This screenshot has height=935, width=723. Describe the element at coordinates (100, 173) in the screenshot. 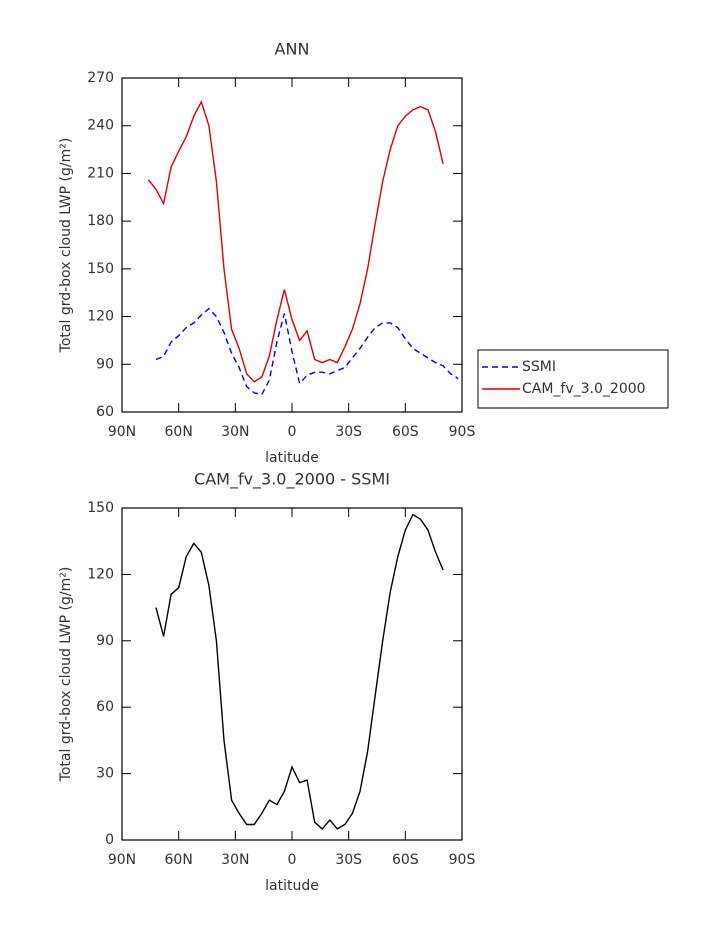

I see `y-tick-label: 210` at that location.